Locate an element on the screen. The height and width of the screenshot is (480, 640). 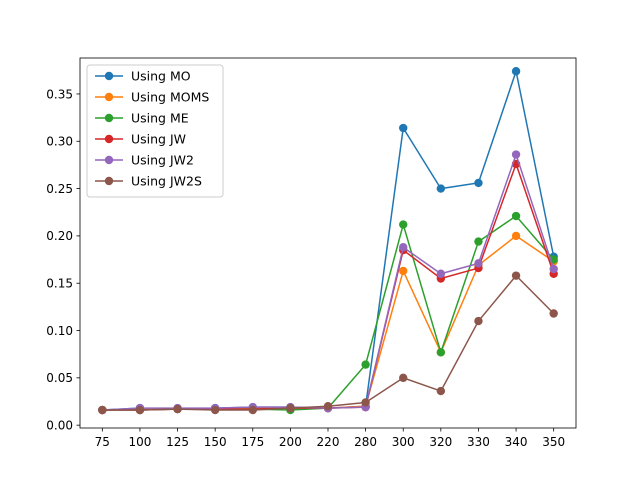
legend-entry: Using JW2S is located at coordinates (148, 181).